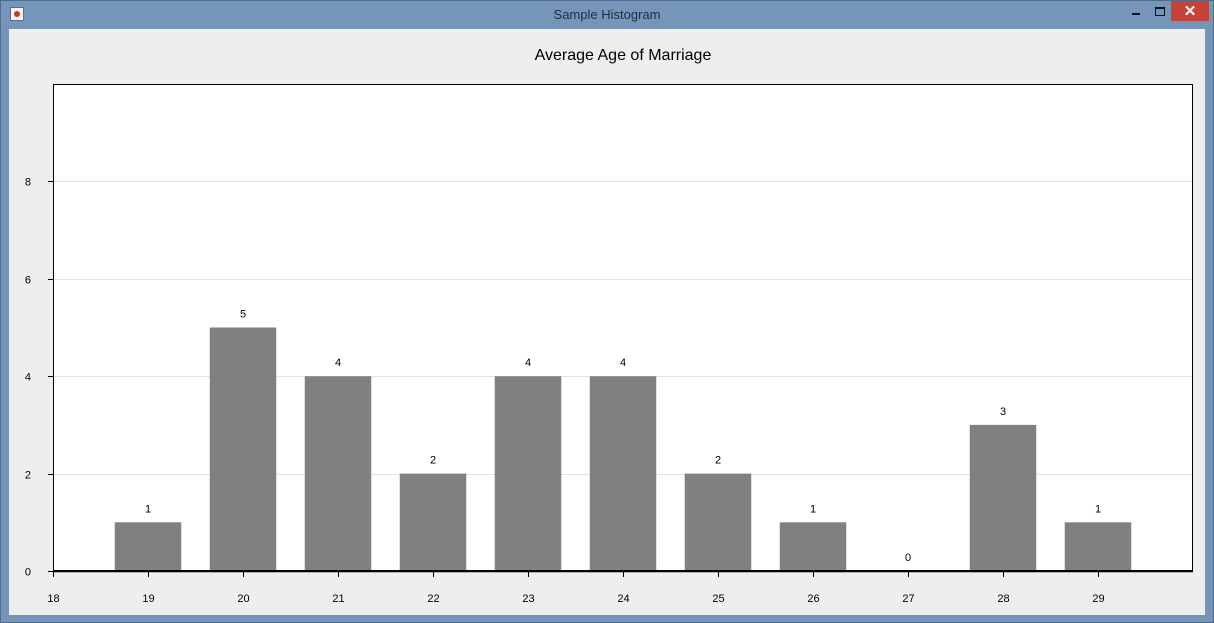  Describe the element at coordinates (53, 599) in the screenshot. I see `x-tick-label: 18` at that location.